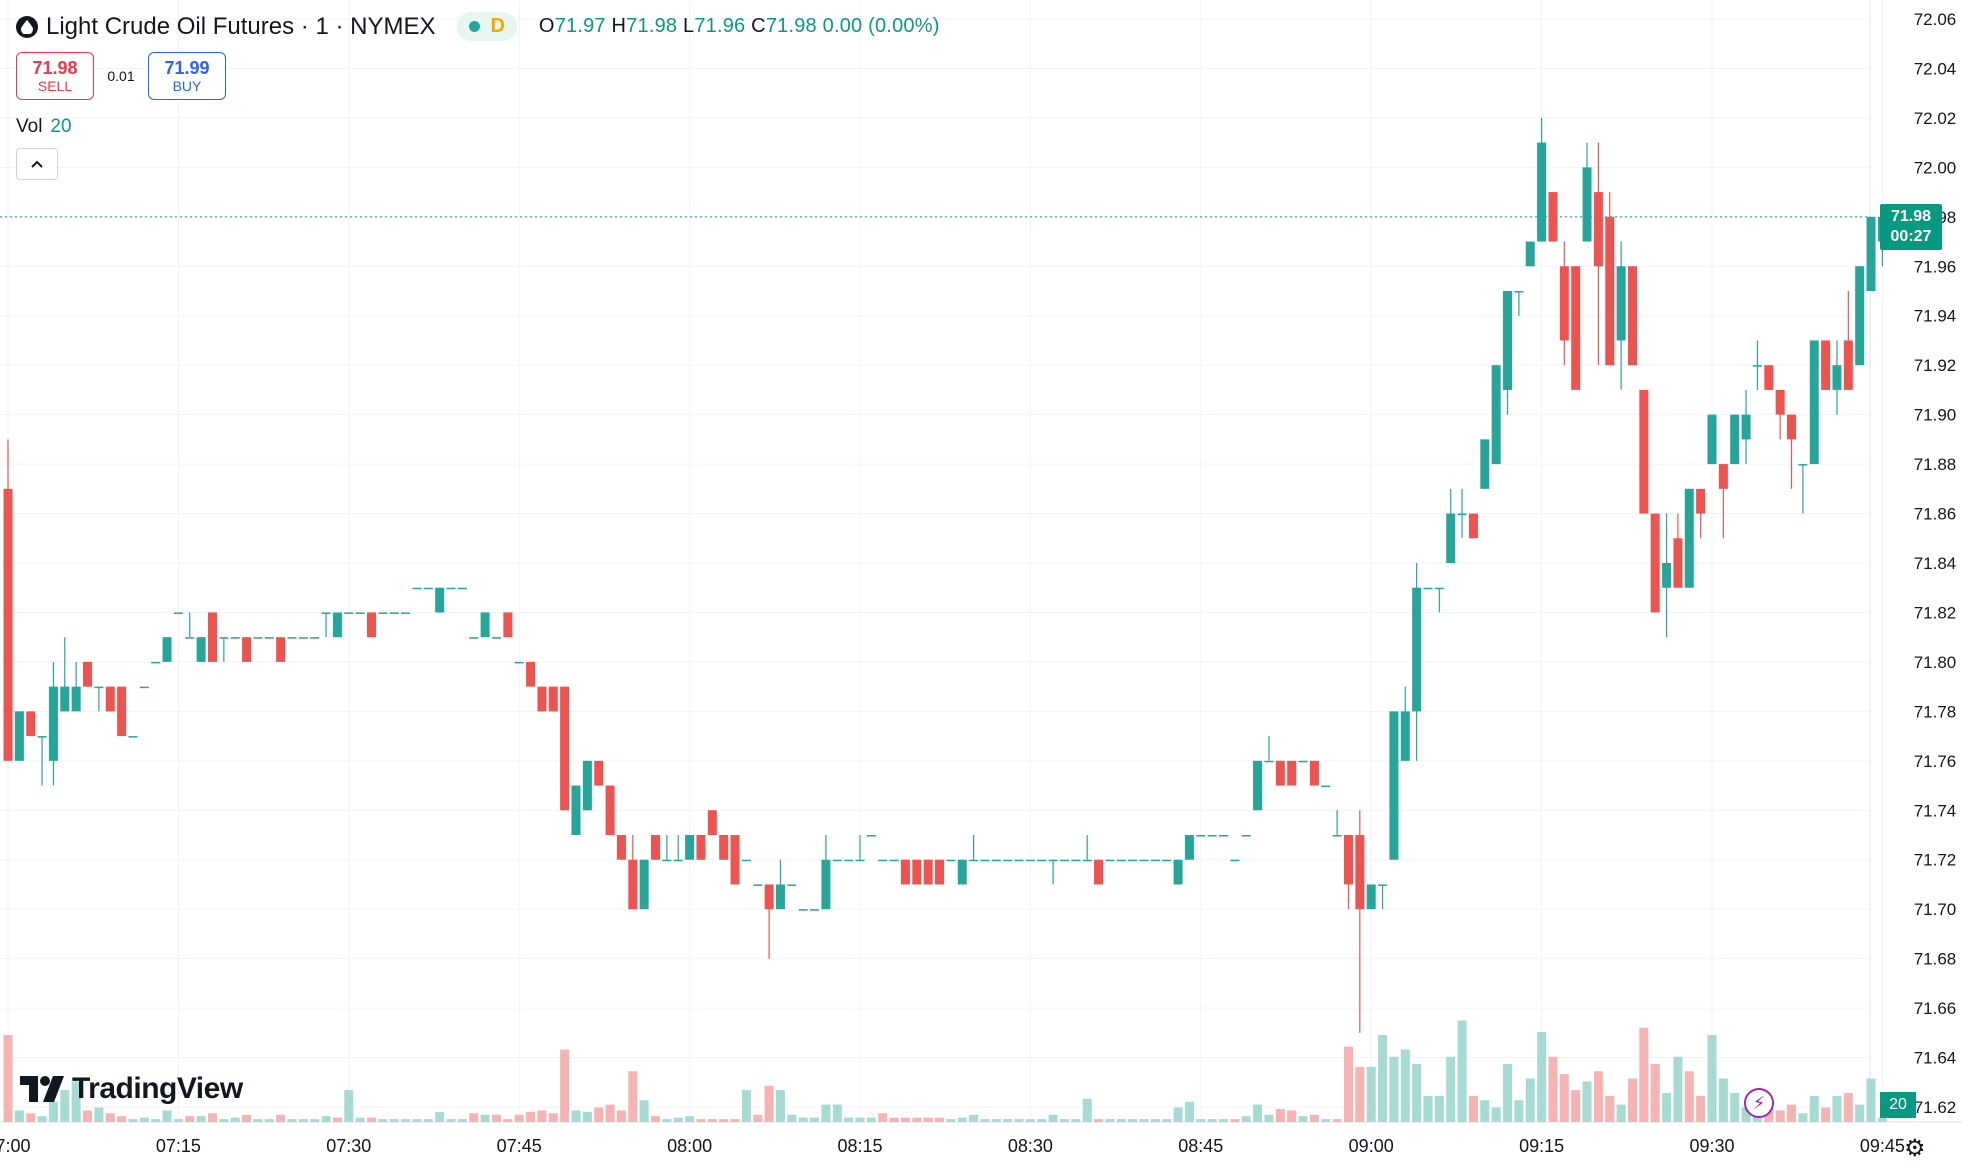  Describe the element at coordinates (44, 127) in the screenshot. I see `volume-legend: Vol 20` at that location.